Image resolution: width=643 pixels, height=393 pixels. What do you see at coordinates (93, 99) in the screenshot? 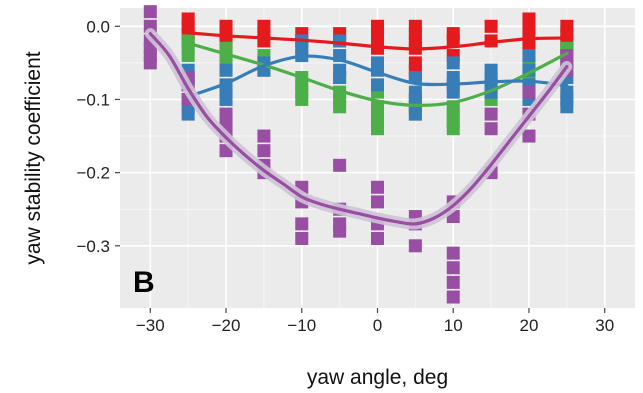
I see `y-tick-label: −0.1` at bounding box center [93, 99].